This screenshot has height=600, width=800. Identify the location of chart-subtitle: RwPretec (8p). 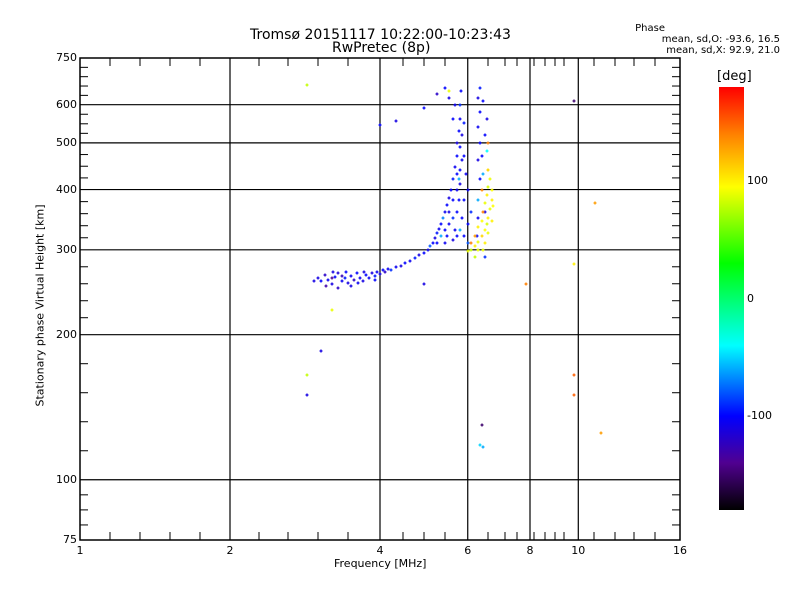
(381, 48).